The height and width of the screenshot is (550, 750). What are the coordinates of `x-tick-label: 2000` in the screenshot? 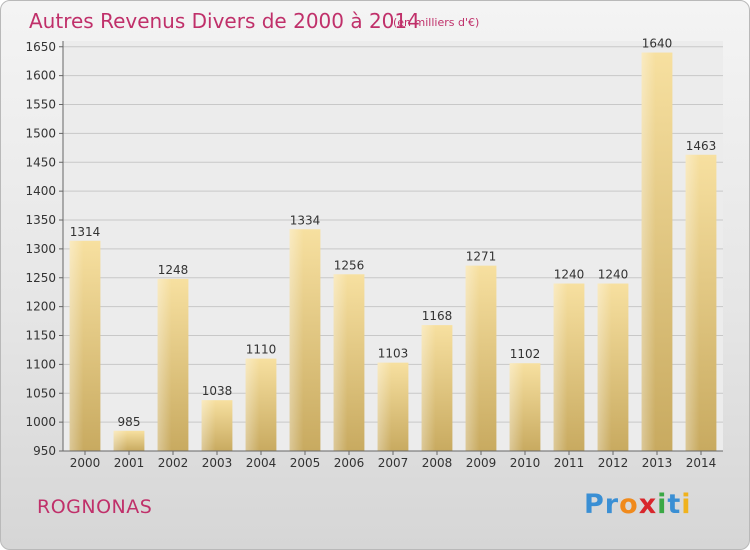 It's located at (85, 463).